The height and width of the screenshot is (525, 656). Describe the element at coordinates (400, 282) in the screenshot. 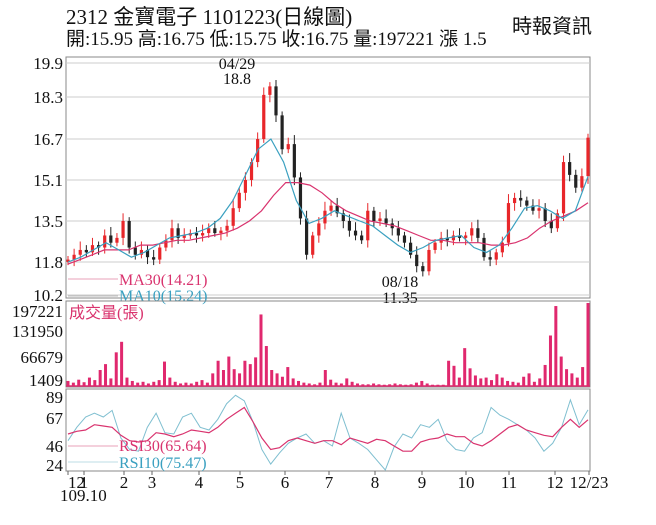

I see `low-date-label: 08/18` at that location.